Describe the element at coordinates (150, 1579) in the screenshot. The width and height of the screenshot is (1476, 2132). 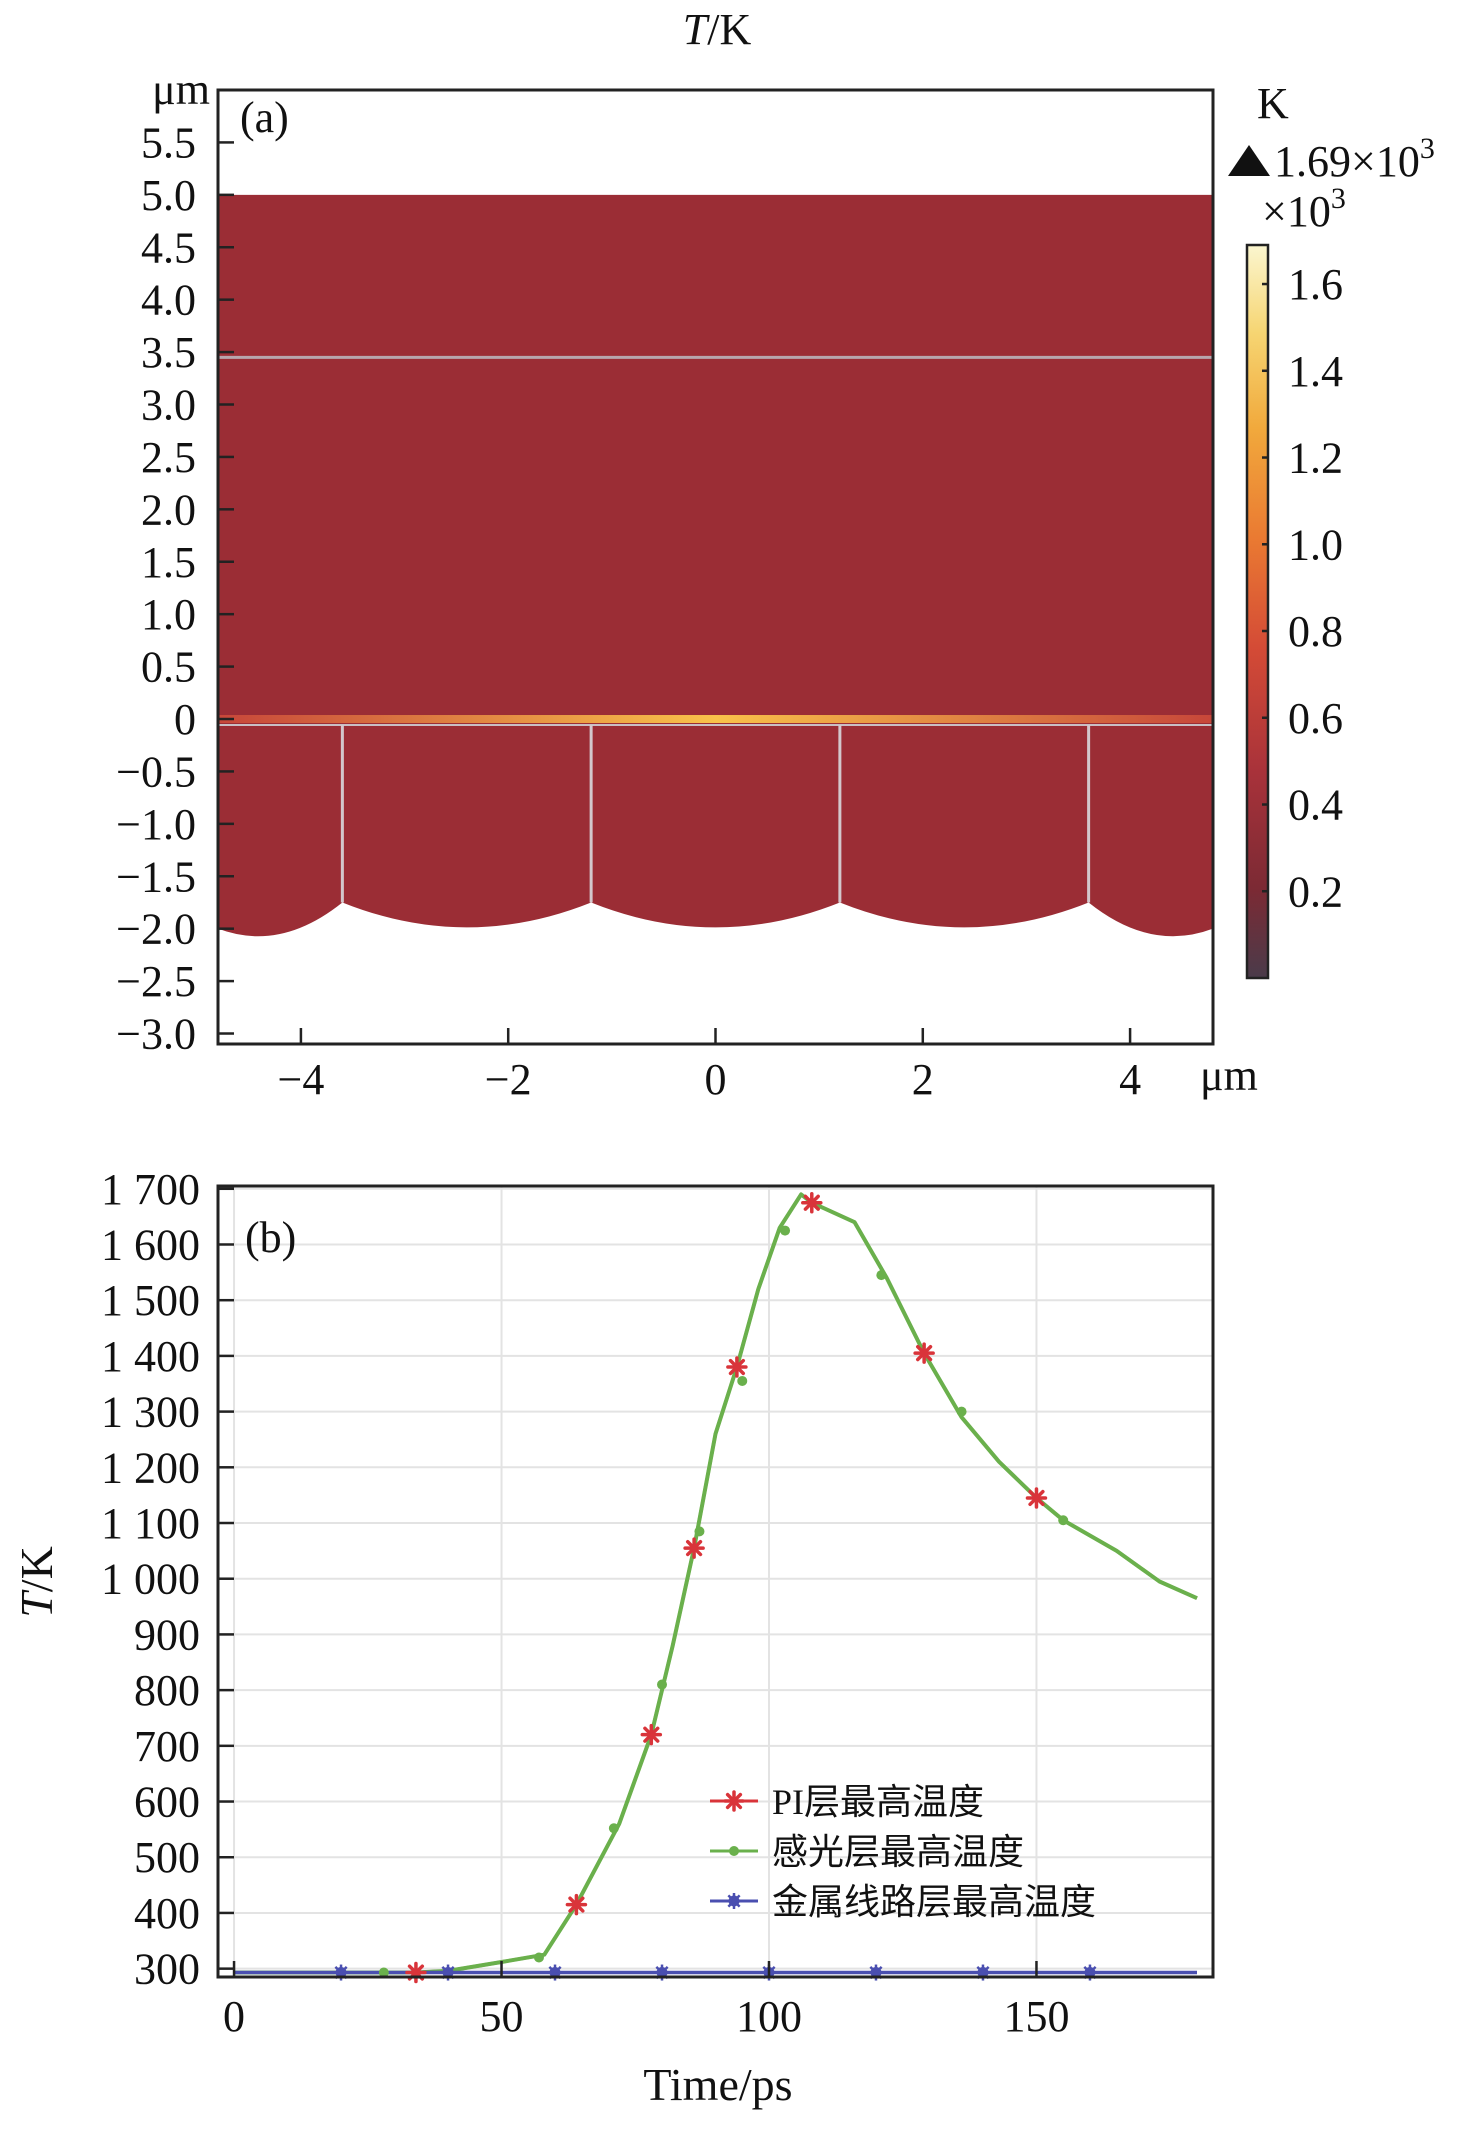
I see `y-tick-label: 1 000` at that location.